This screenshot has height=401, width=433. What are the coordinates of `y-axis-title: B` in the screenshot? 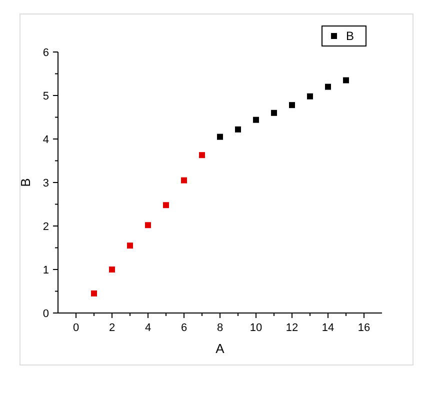 It's located at (25, 182).